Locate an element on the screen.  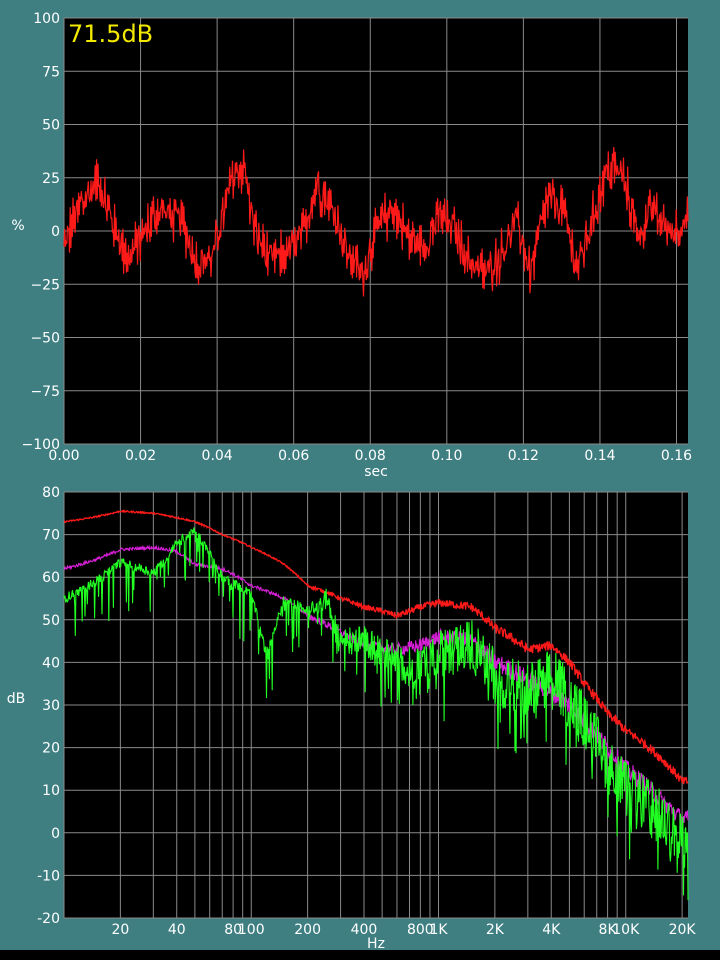
spectrum-x-tick-label: 4K is located at coordinates (551, 930).